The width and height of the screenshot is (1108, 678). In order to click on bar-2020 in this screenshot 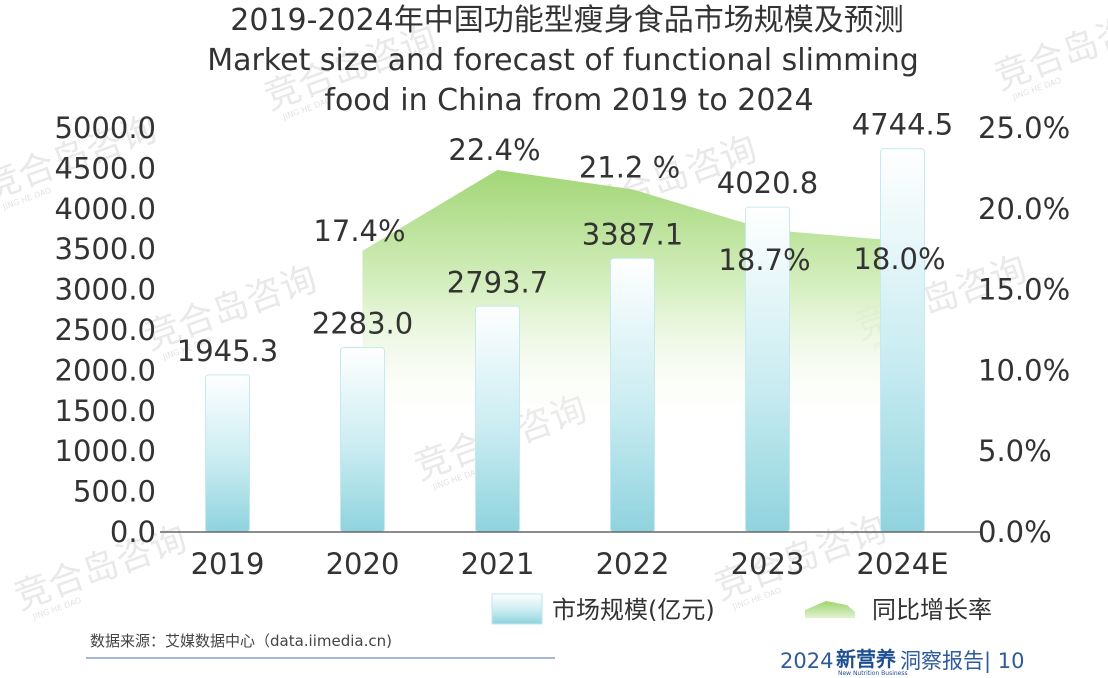, I will do `click(362, 440)`.